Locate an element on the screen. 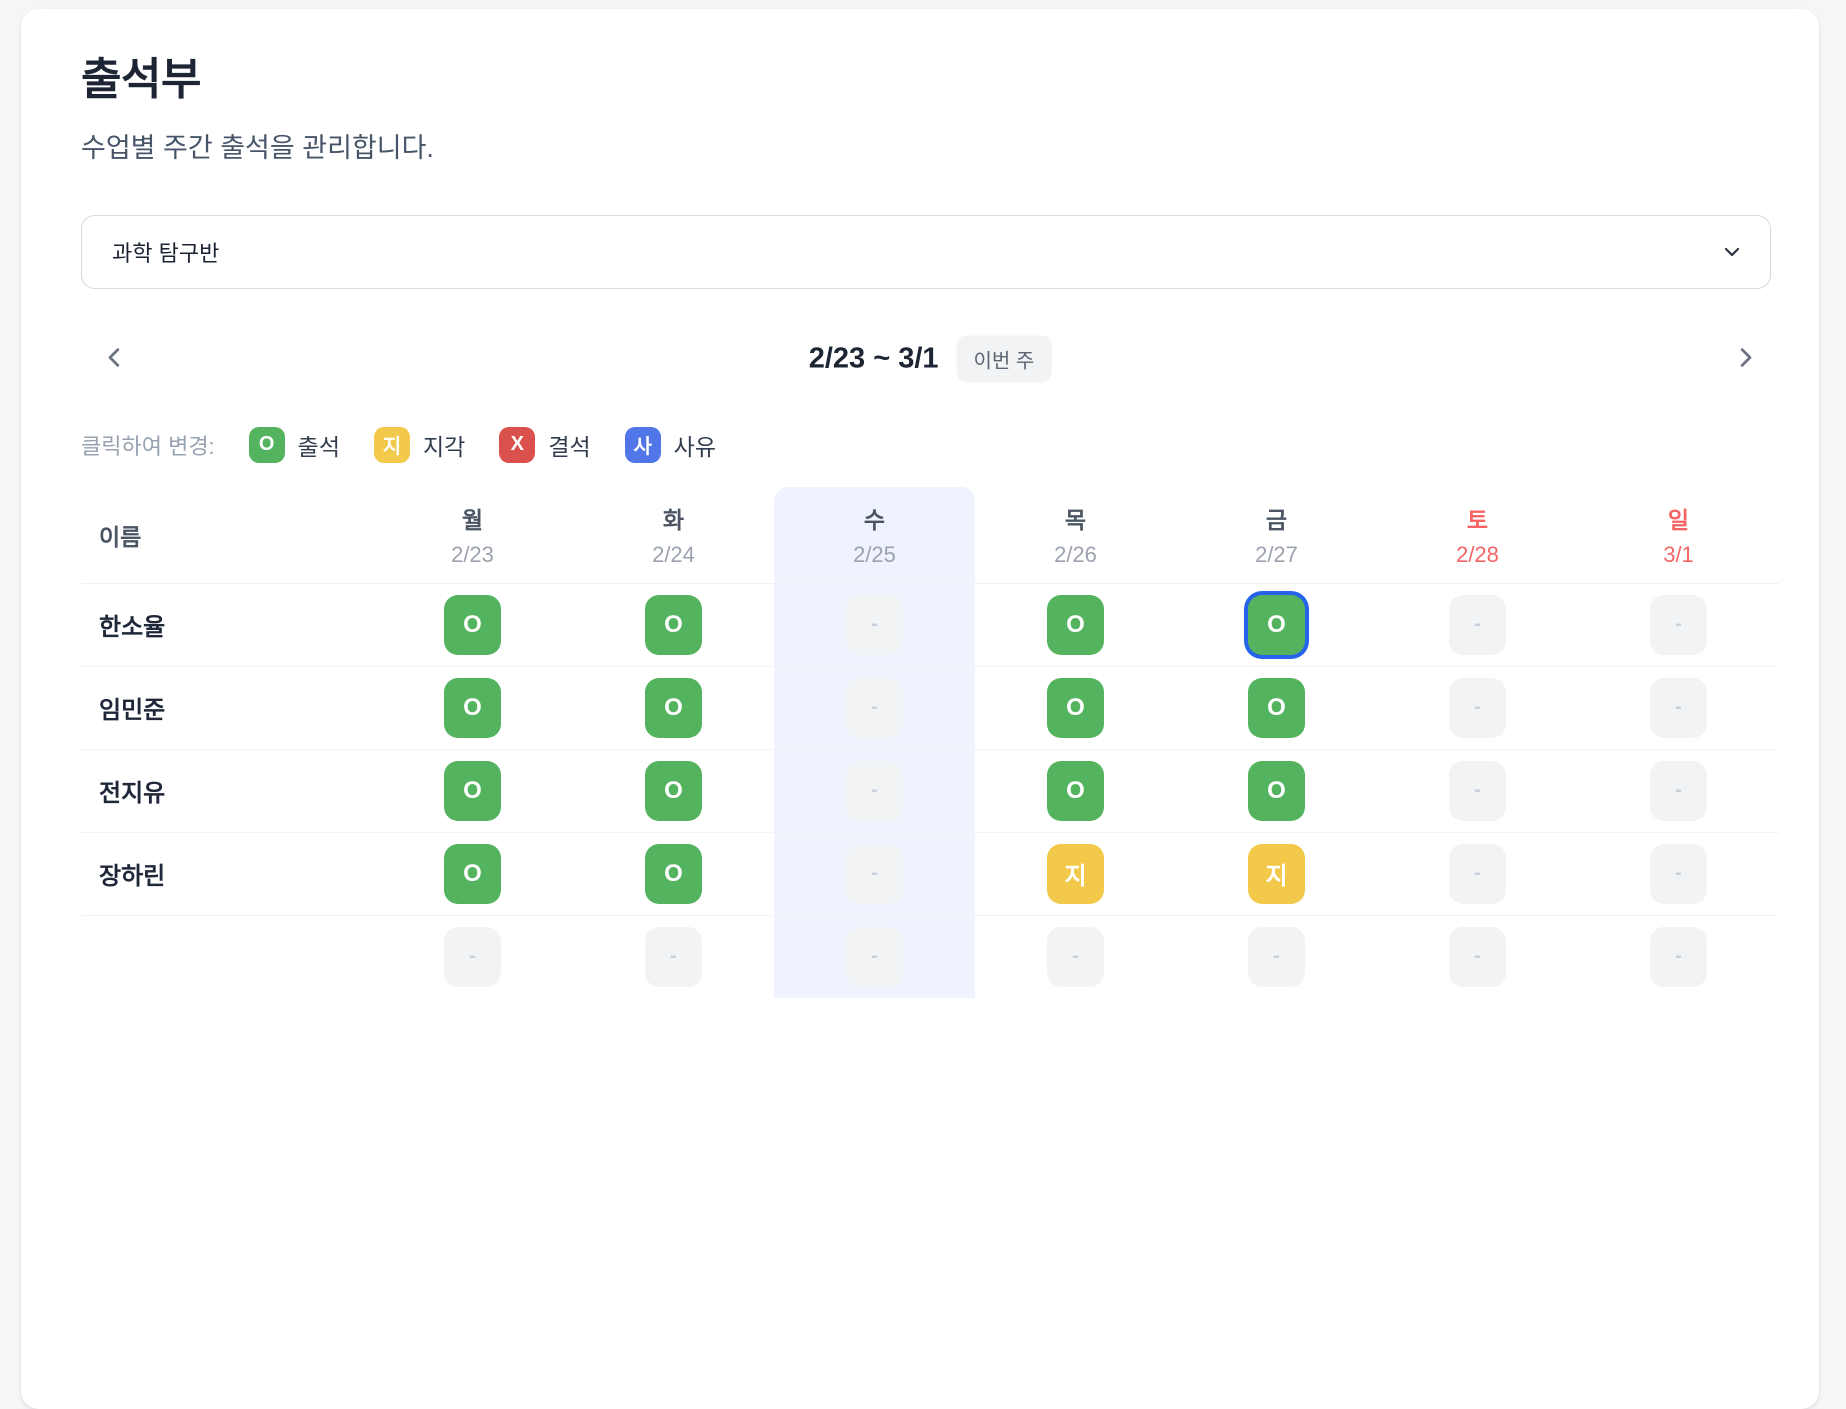 This screenshot has width=1846, height=1409. legend: 클릭하여 변경: O 출석 지 지각 X 결석 사 사유 is located at coordinates (930, 444).